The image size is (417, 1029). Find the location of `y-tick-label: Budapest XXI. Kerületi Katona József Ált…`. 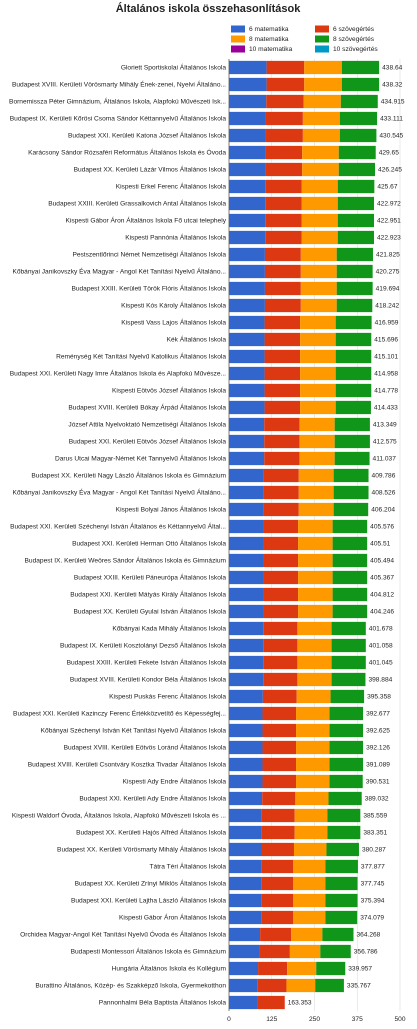

y-tick-label: Budapest XXI. Kerületi Katona József Ált… is located at coordinates (147, 134).